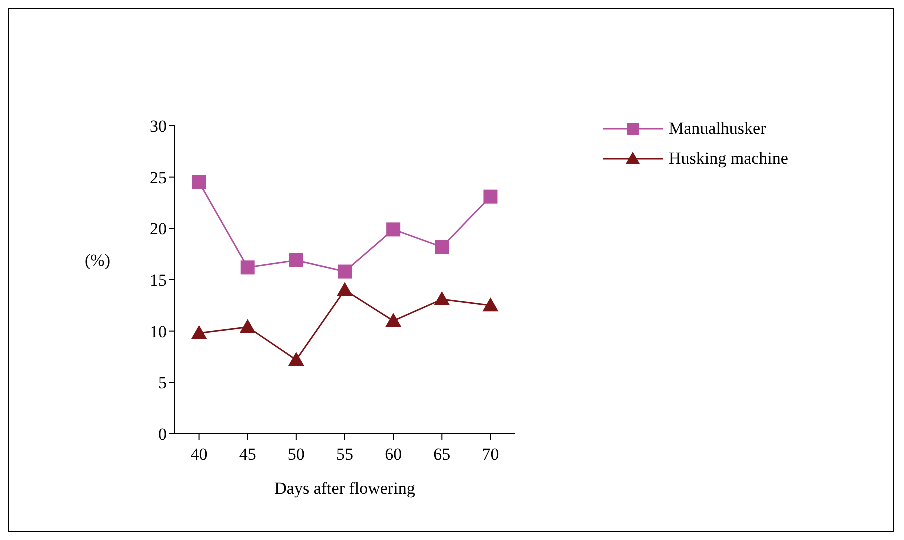  Describe the element at coordinates (199, 454) in the screenshot. I see `x-tick-label: 40` at that location.